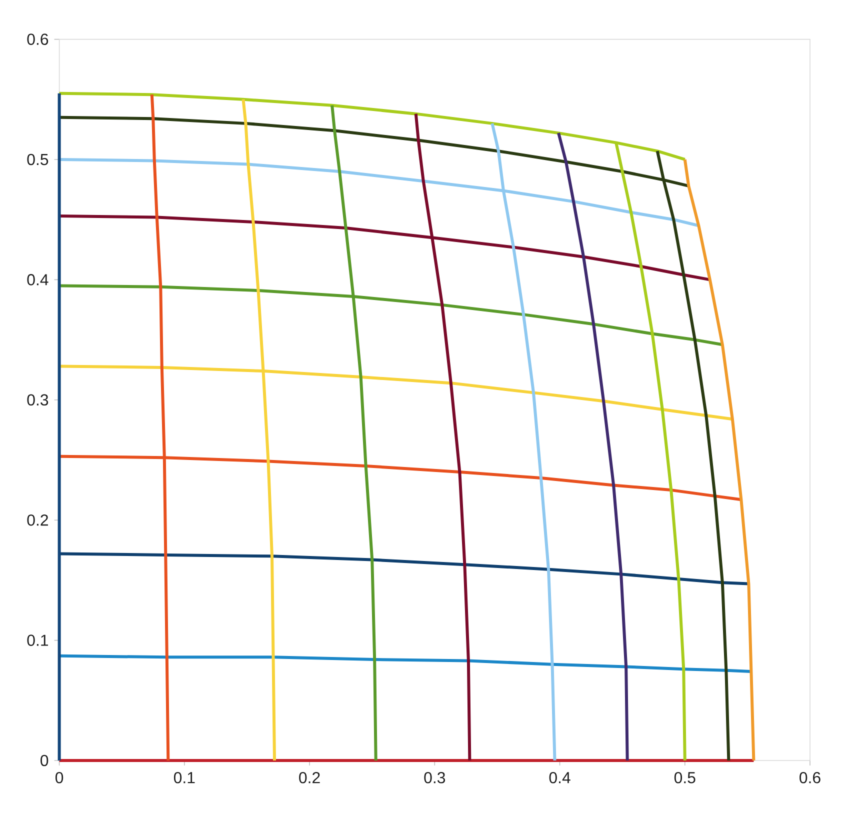  I want to click on y-tick-label: 0.5, so click(37, 160).